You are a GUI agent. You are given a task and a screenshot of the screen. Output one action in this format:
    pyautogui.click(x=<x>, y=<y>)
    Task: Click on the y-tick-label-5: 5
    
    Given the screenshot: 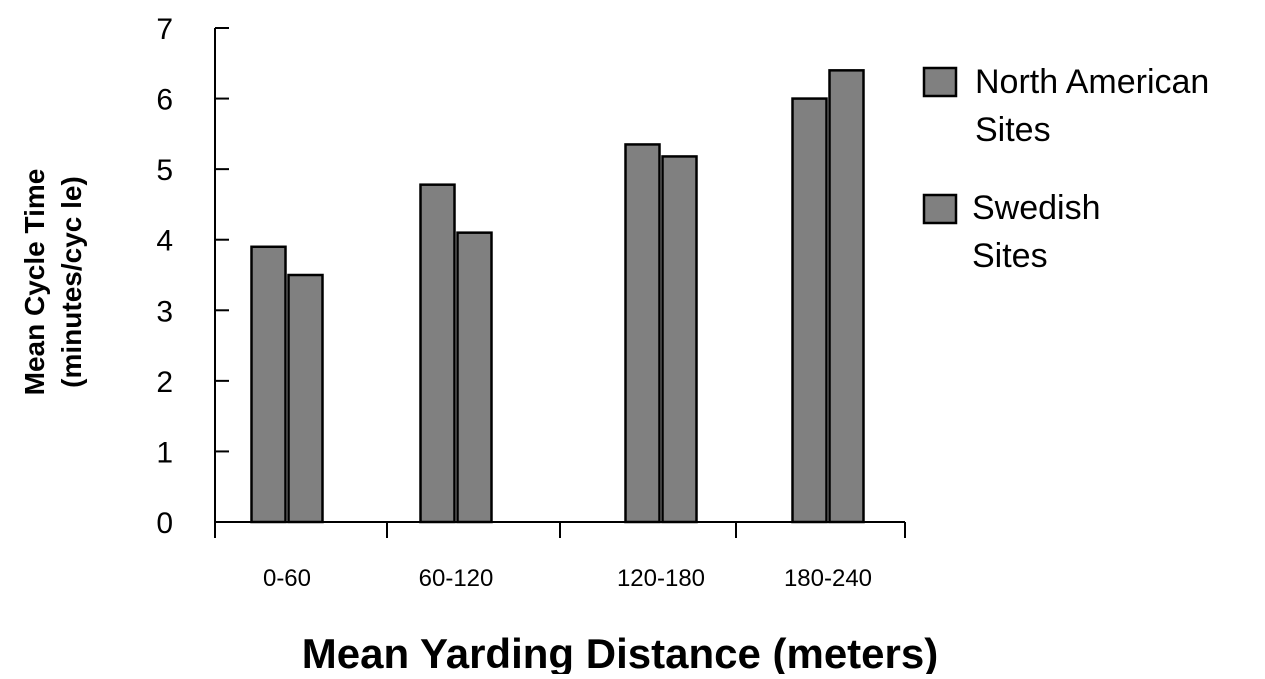 What is the action you would take?
    pyautogui.click(x=164, y=170)
    